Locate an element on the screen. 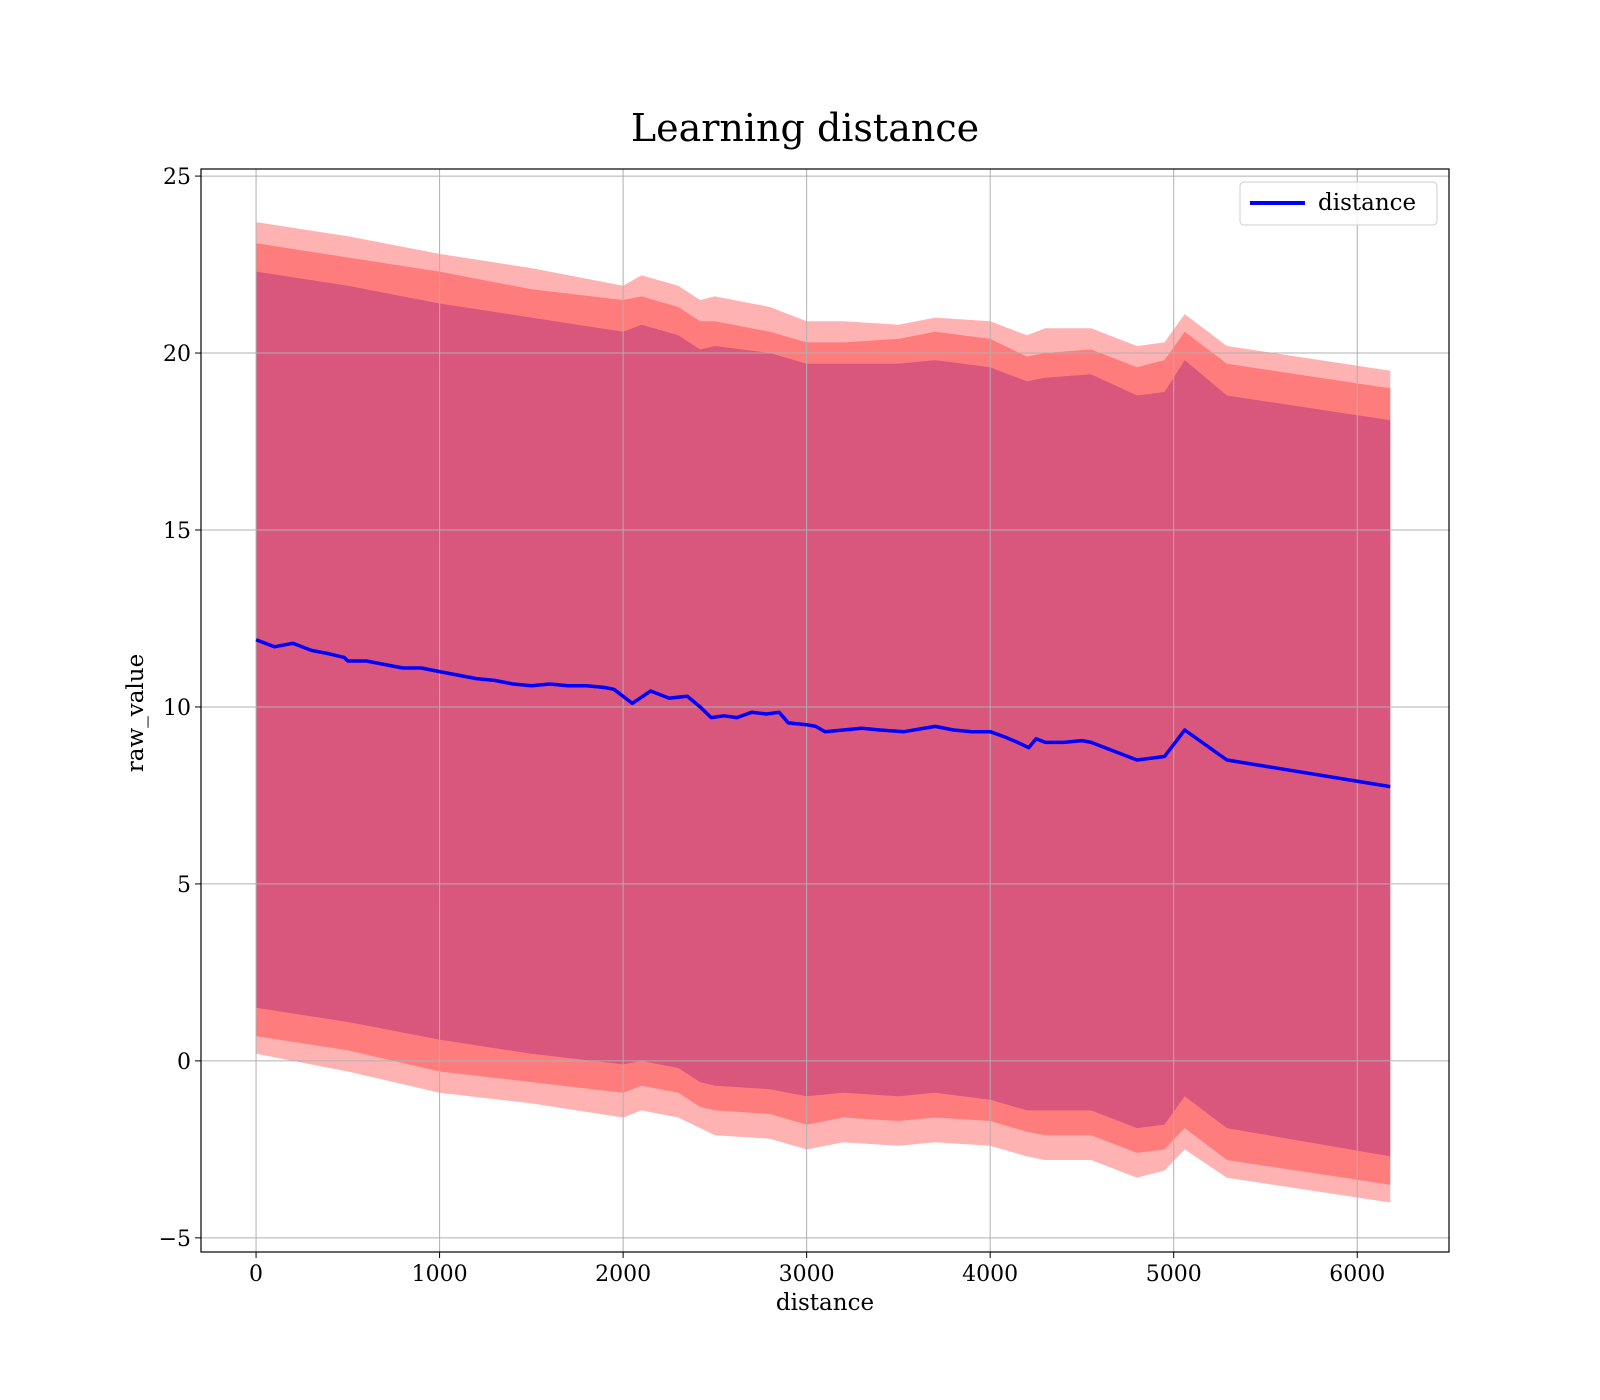 The width and height of the screenshot is (1600, 1400). legend-label: distance is located at coordinates (1367, 203).